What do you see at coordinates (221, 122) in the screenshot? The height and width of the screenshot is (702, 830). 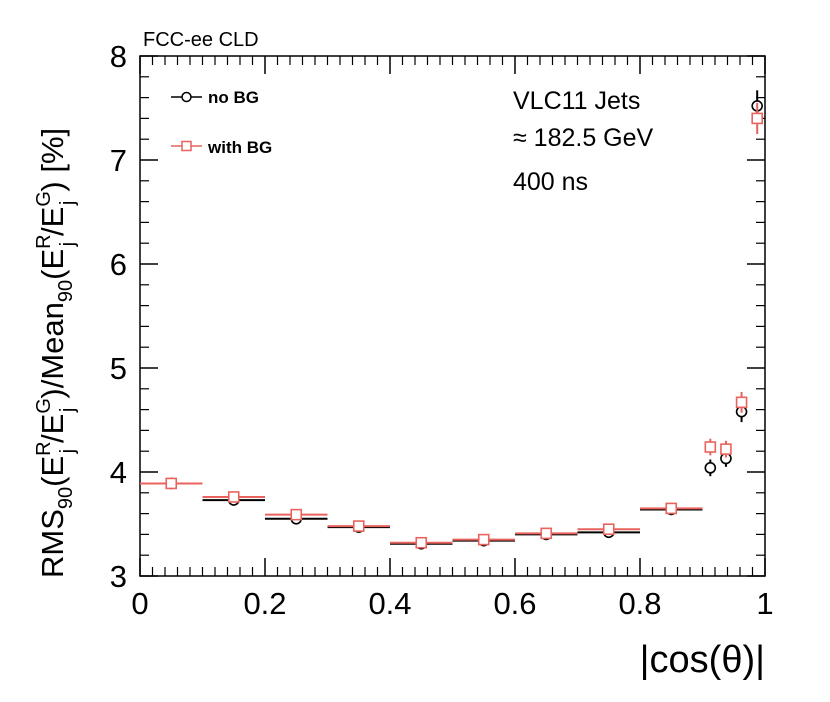 I see `legend: no BG with BG` at bounding box center [221, 122].